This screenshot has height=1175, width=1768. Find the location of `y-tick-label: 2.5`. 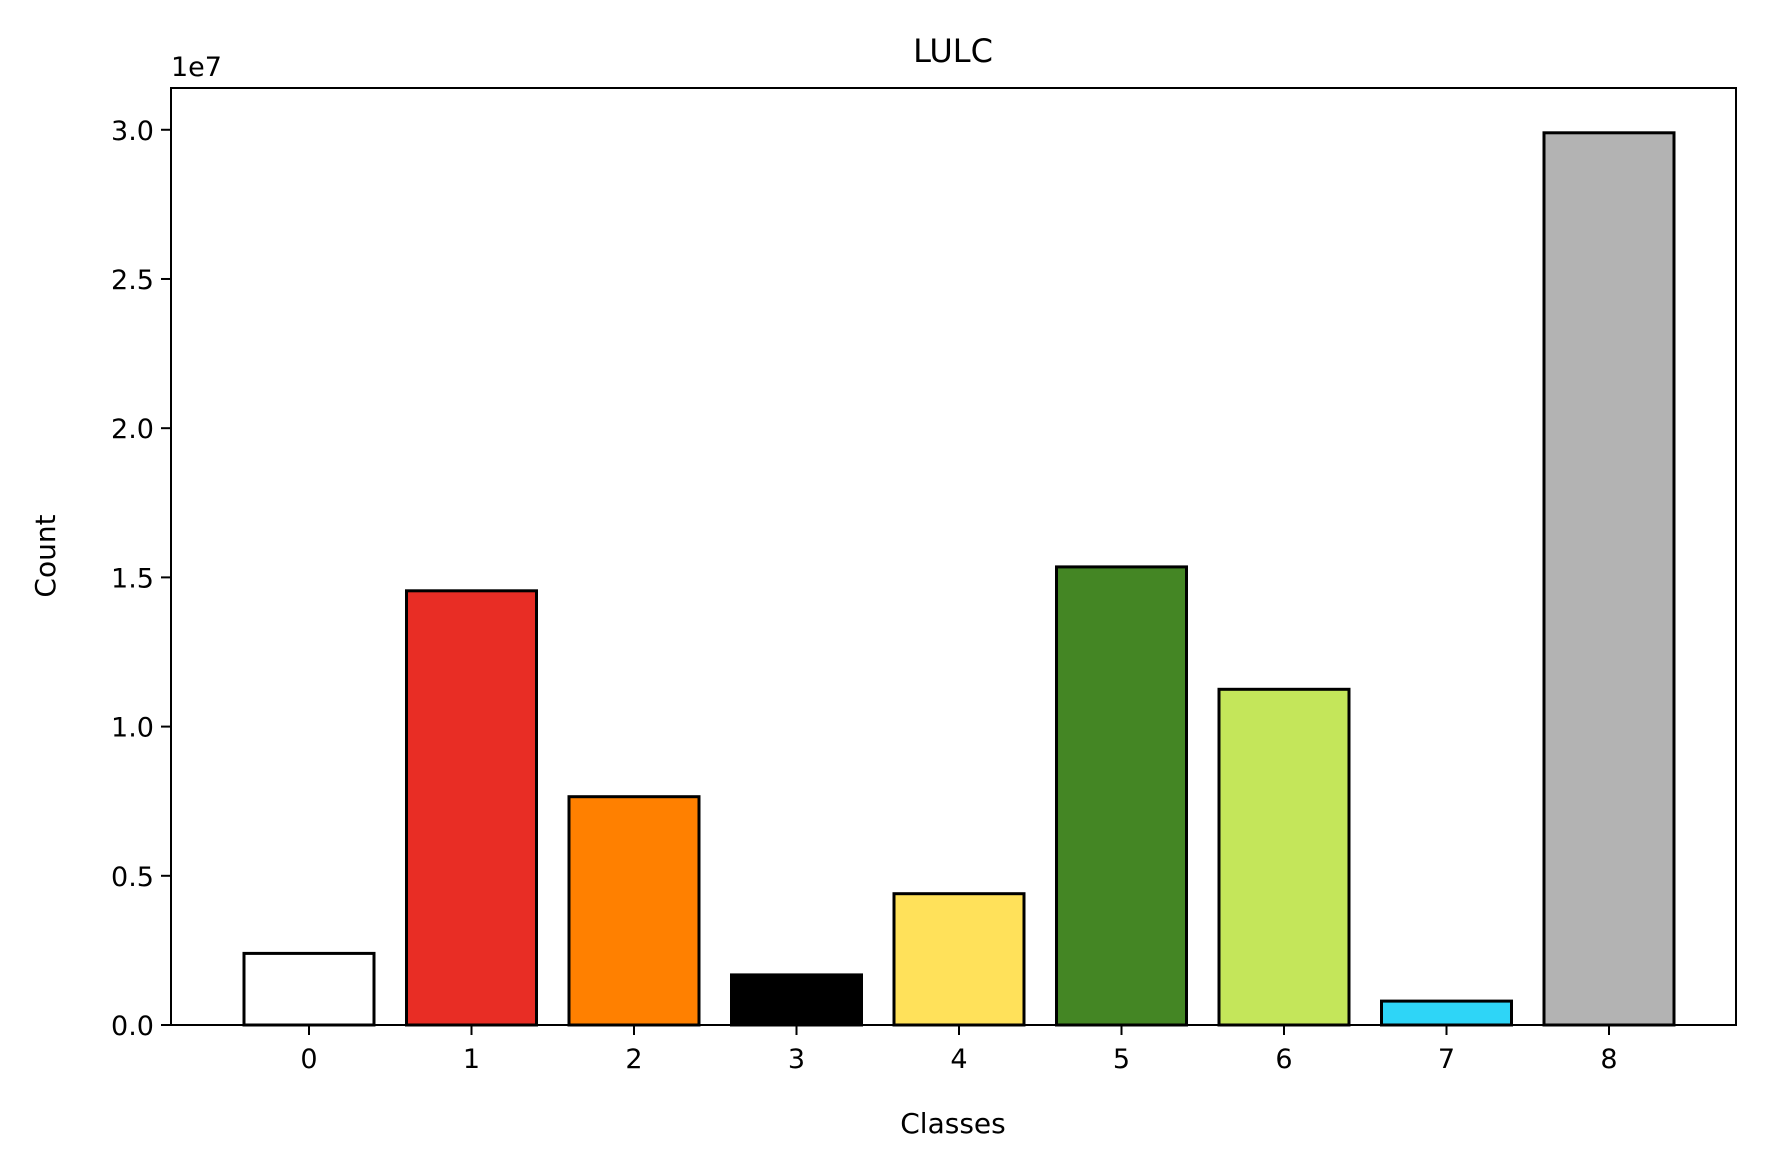

y-tick-label: 2.5 is located at coordinates (132, 280).